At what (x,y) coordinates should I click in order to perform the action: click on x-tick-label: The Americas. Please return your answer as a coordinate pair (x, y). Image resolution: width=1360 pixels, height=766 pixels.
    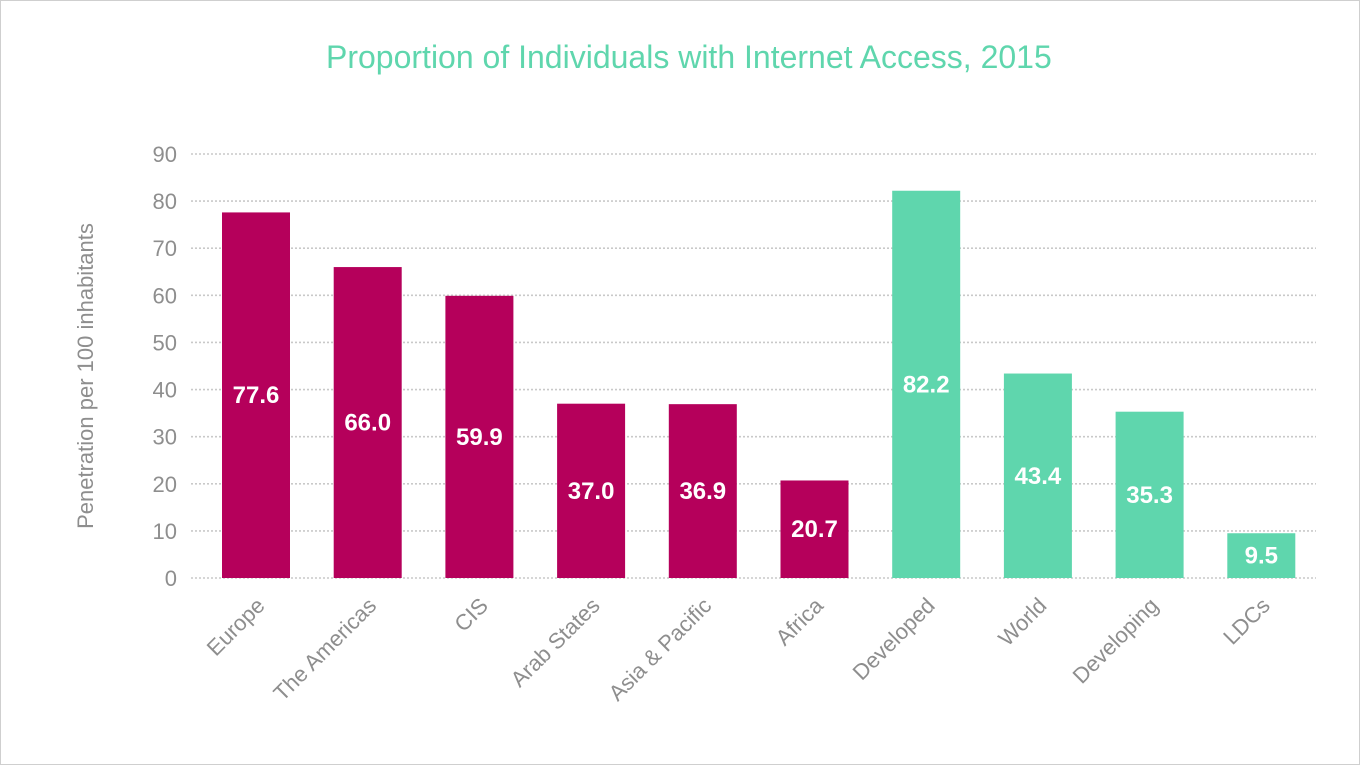
    Looking at the image, I should click on (324, 649).